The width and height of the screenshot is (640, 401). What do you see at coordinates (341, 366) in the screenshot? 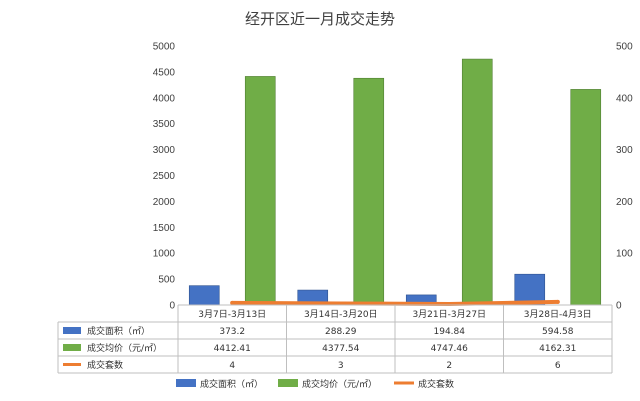
I see `table-cell: 3` at bounding box center [341, 366].